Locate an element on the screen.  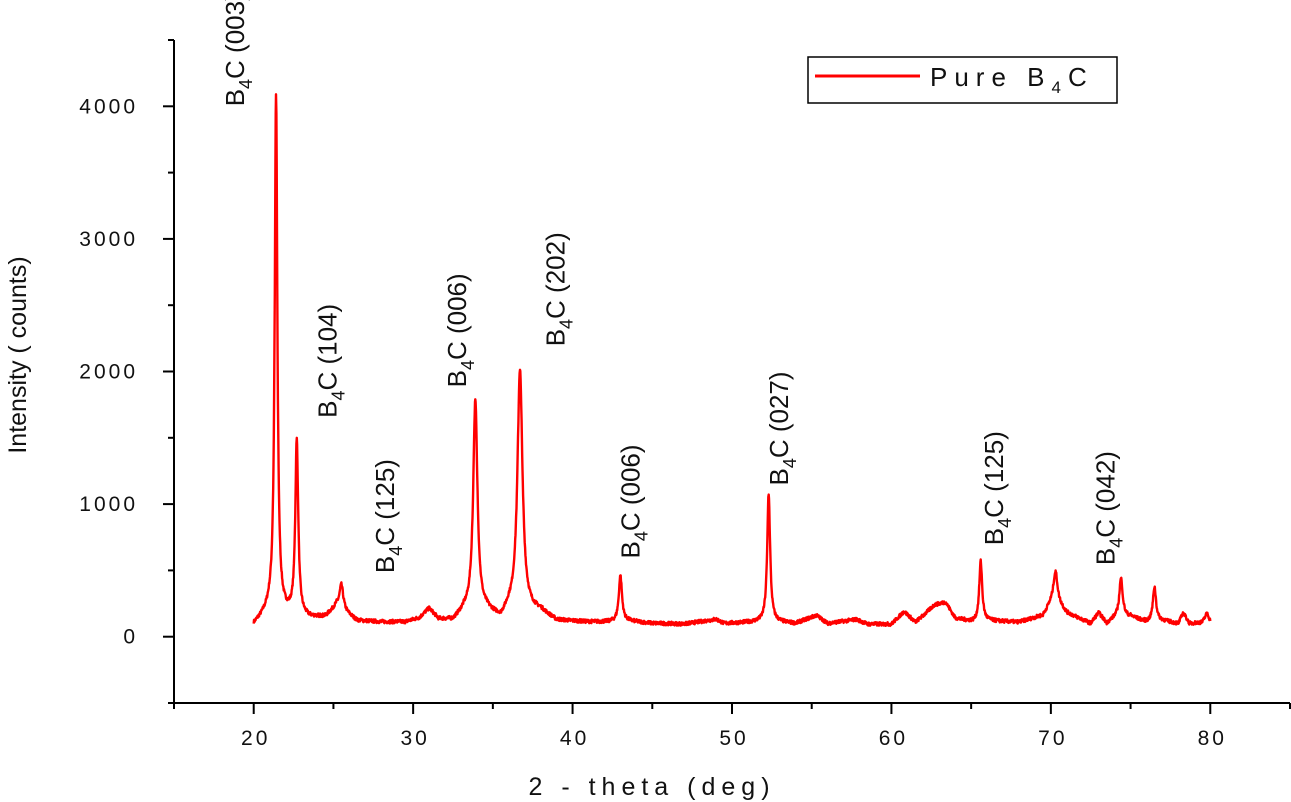
x-tick-label: 20 is located at coordinates (255, 738).